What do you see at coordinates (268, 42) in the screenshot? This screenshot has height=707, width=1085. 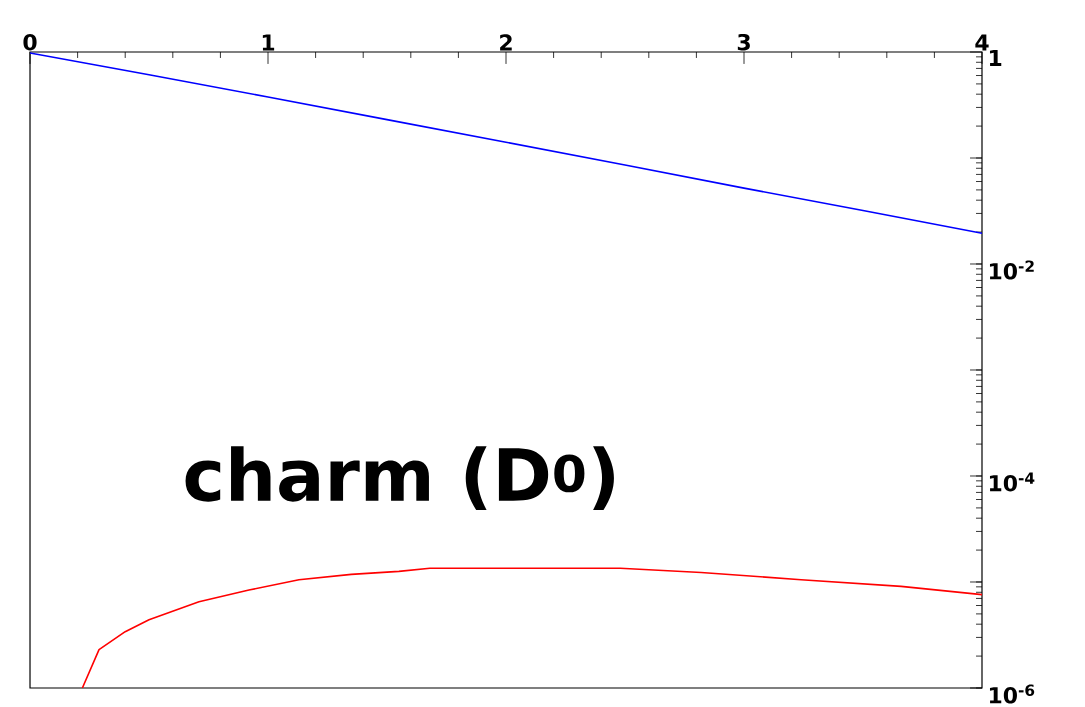 I see `x-tick-label: 1` at bounding box center [268, 42].